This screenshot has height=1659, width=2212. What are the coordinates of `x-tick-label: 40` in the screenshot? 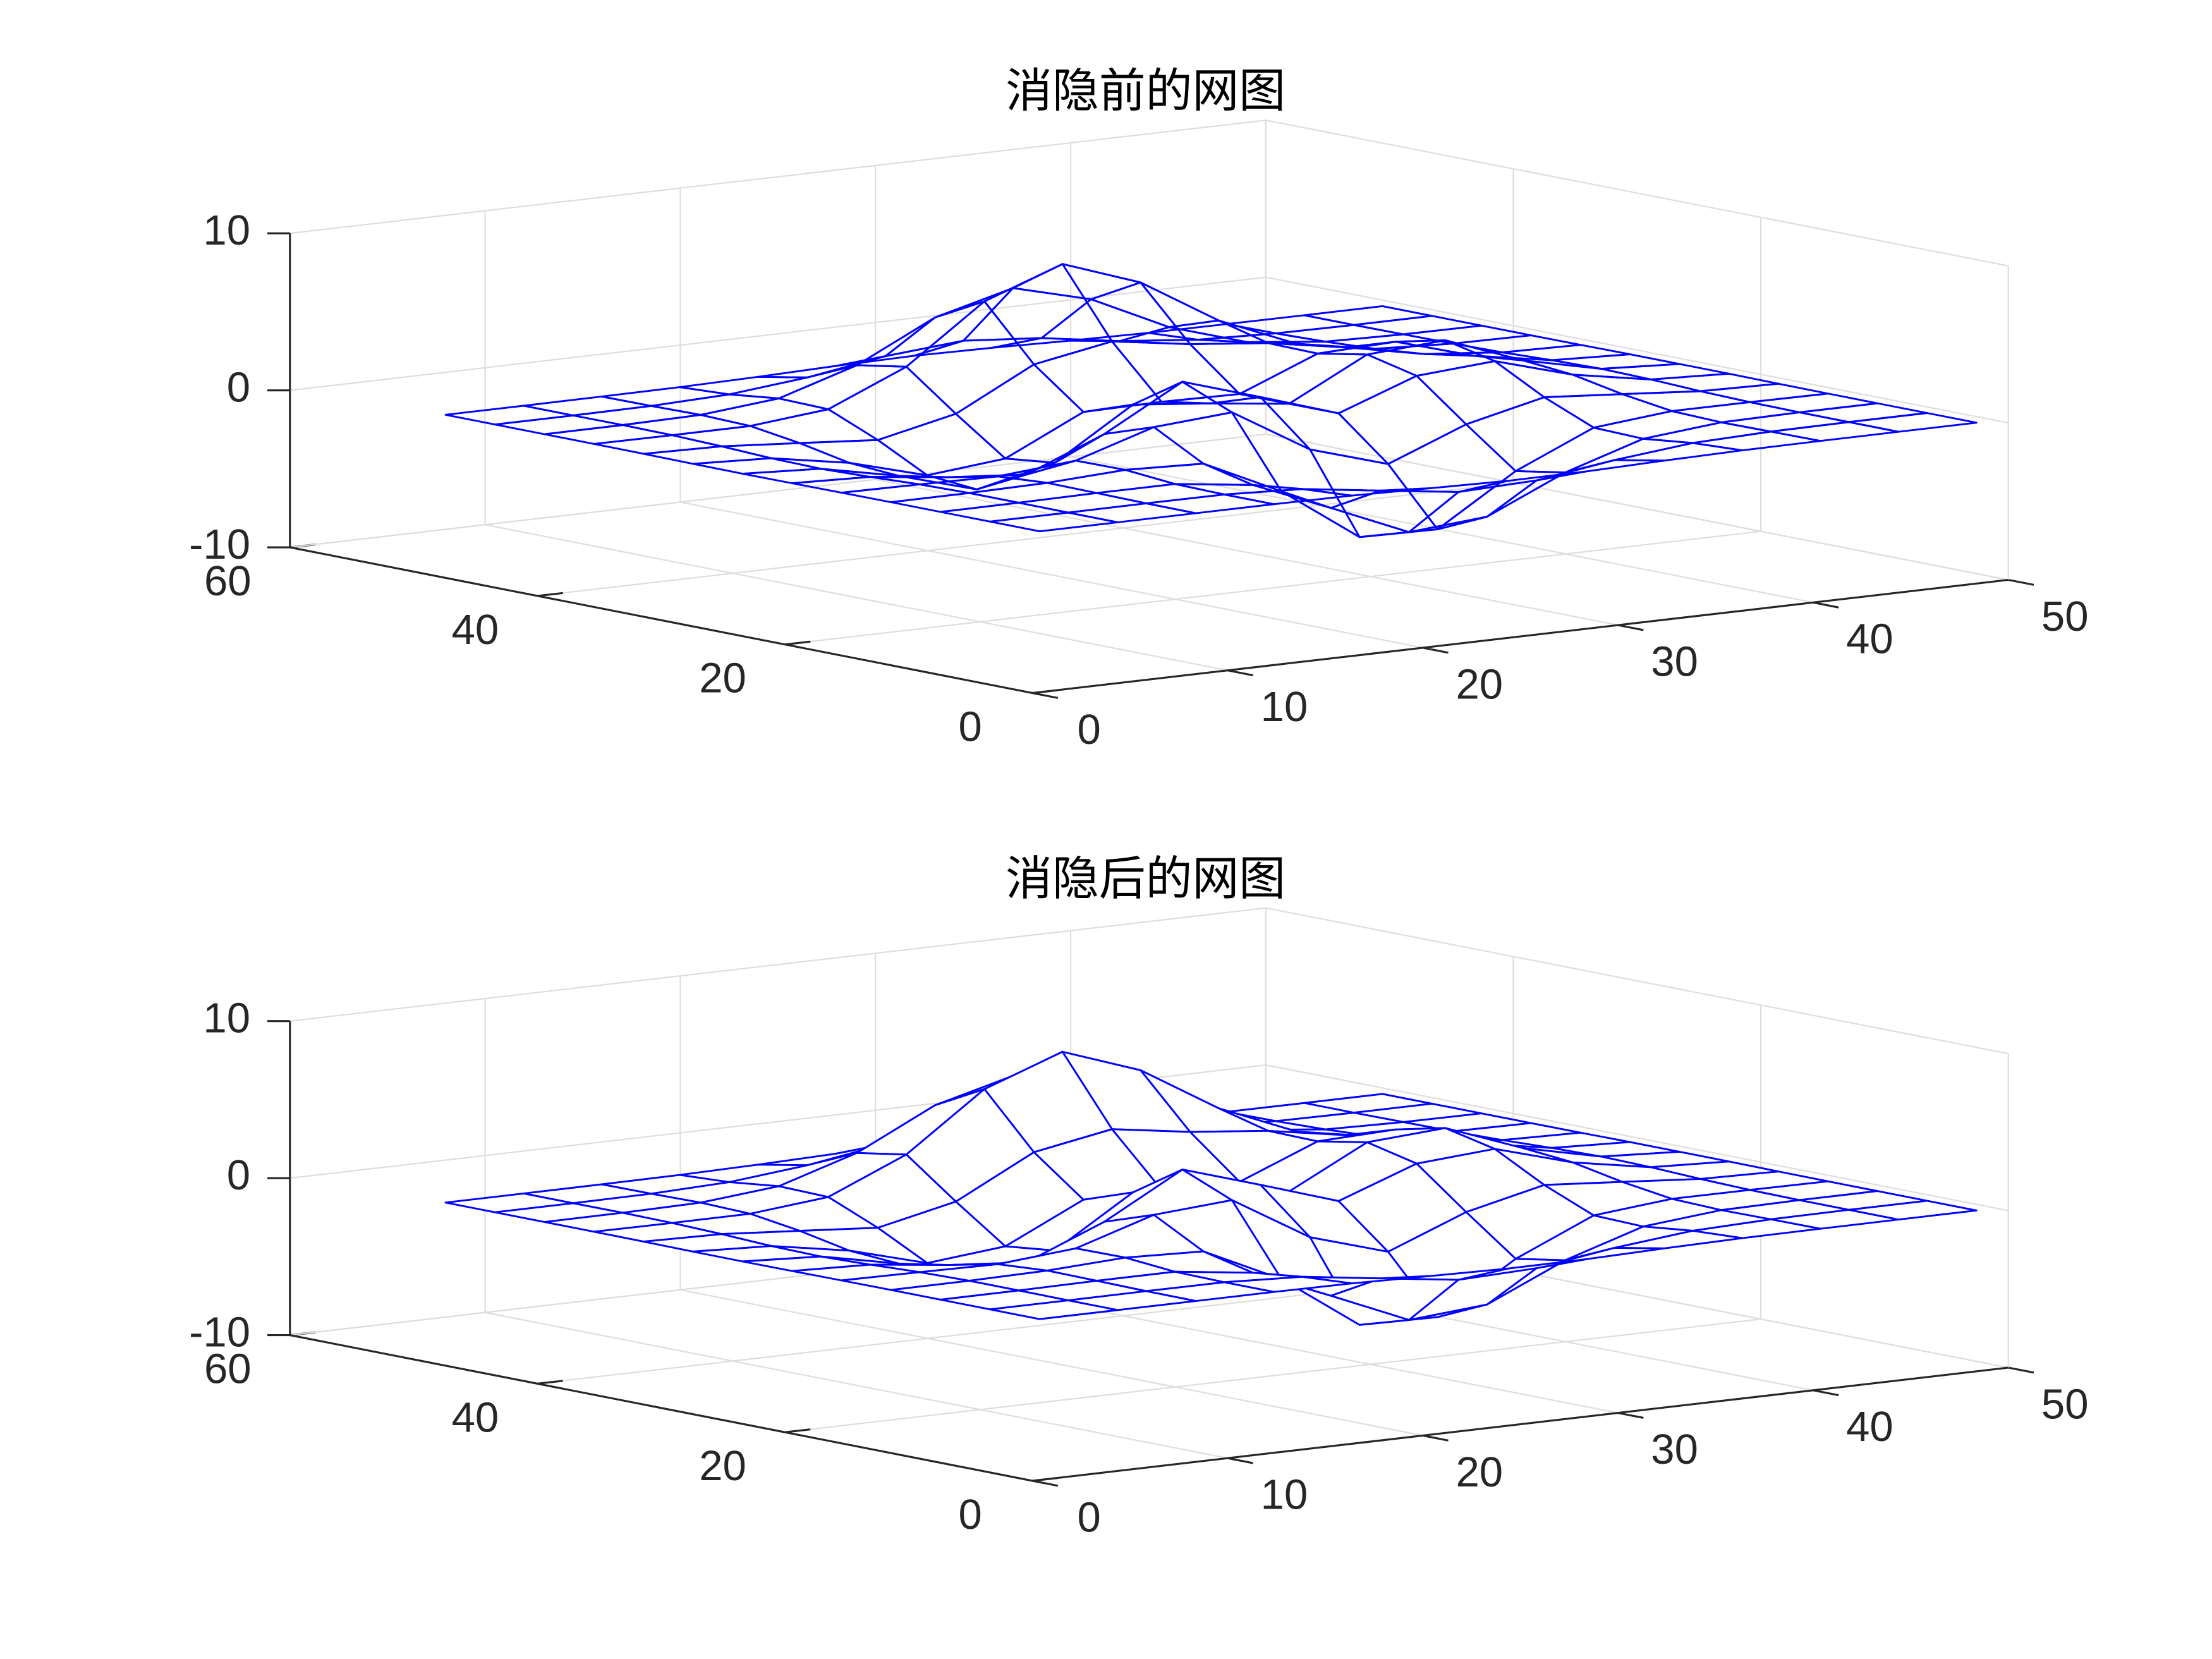 It's located at (1869, 1426).